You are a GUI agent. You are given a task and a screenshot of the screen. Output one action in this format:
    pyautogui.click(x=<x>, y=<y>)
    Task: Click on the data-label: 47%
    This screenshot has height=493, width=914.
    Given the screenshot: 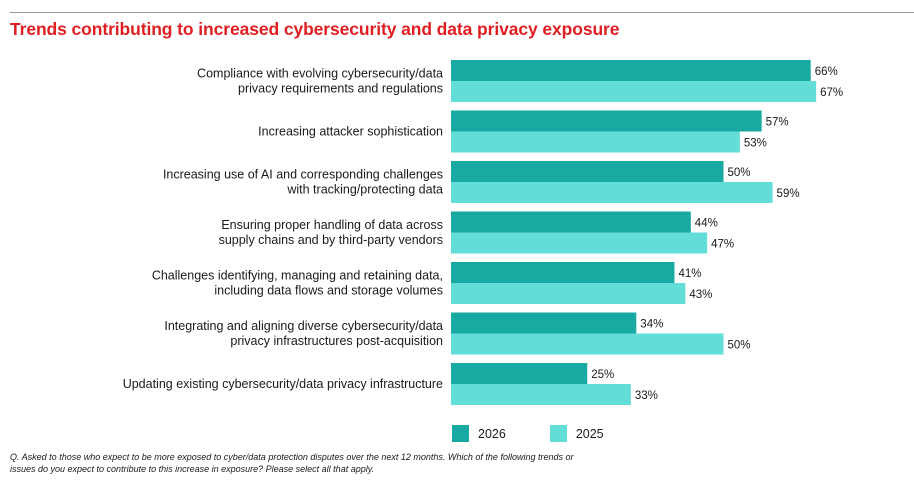 What is the action you would take?
    pyautogui.click(x=722, y=245)
    